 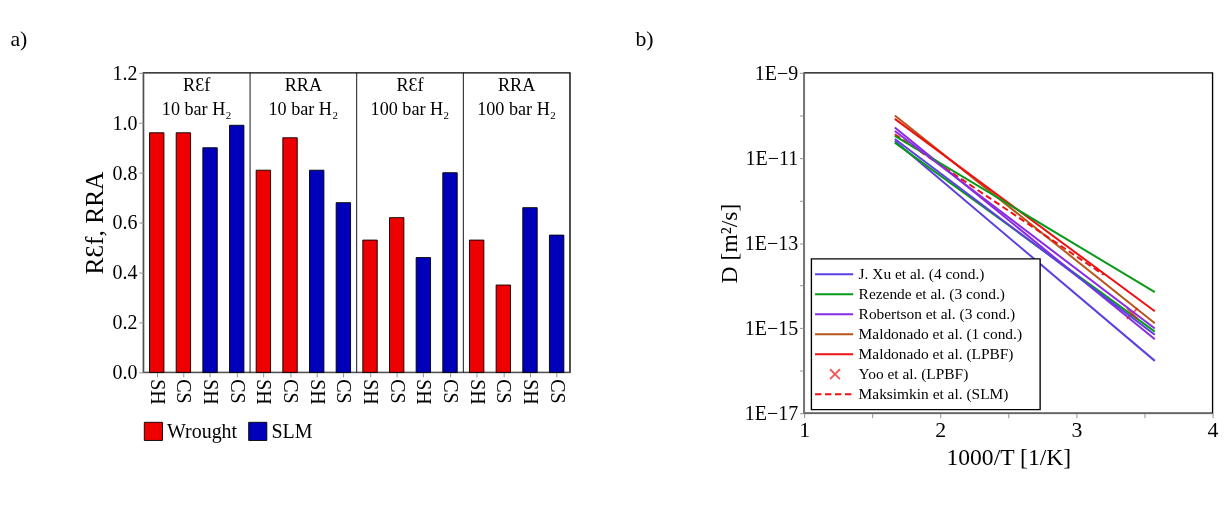 What do you see at coordinates (940, 333) in the screenshot?
I see `legend-label: Maldonado et al. (1 cond.)` at bounding box center [940, 333].